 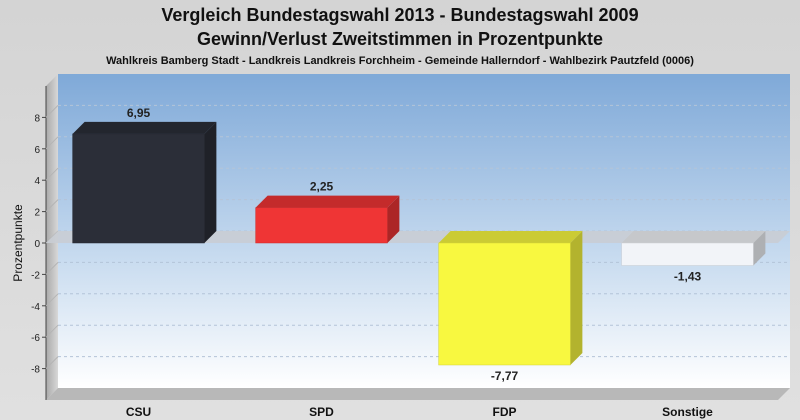 What do you see at coordinates (418, 394) in the screenshot?
I see `plot-floor` at bounding box center [418, 394].